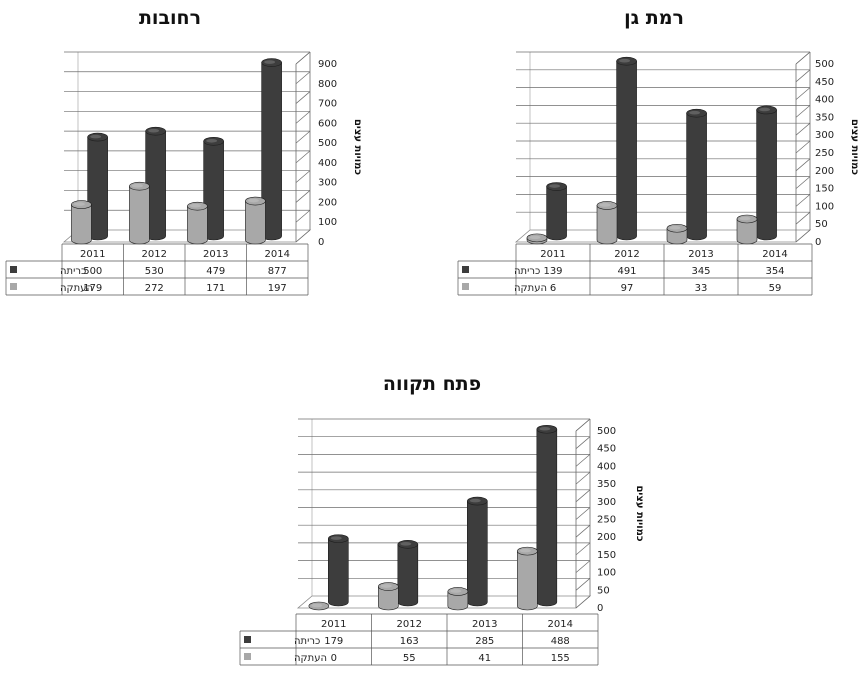 The width and height of the screenshot is (863, 675). I want to click on legend-label: כריתה, so click(73, 271).